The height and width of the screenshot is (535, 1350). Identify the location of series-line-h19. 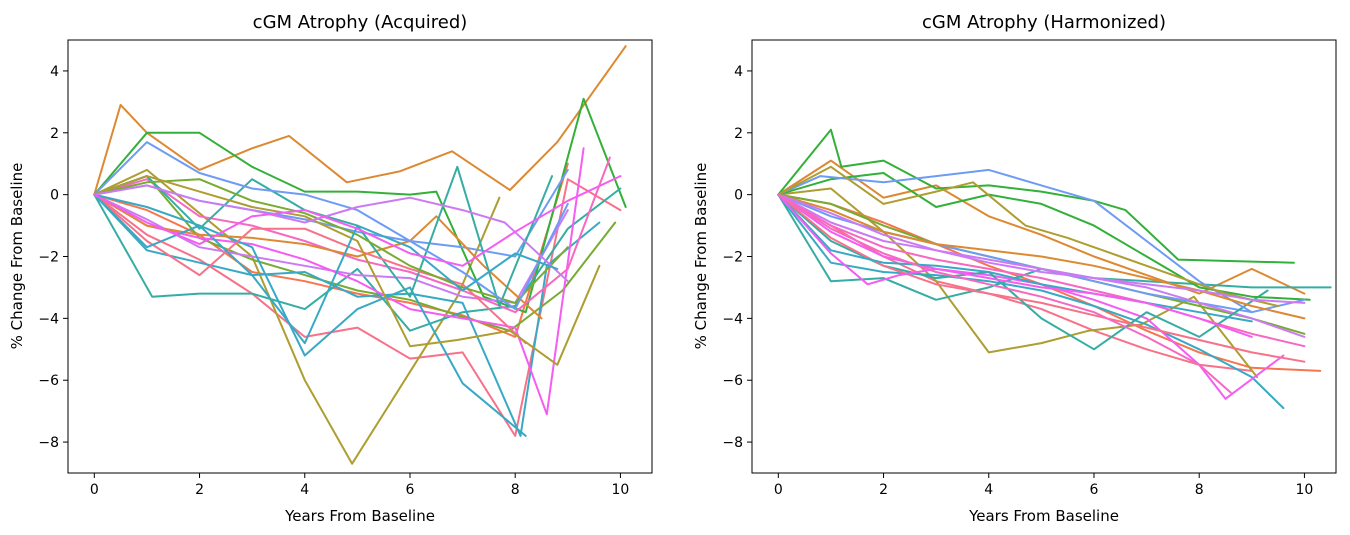
(1041, 256).